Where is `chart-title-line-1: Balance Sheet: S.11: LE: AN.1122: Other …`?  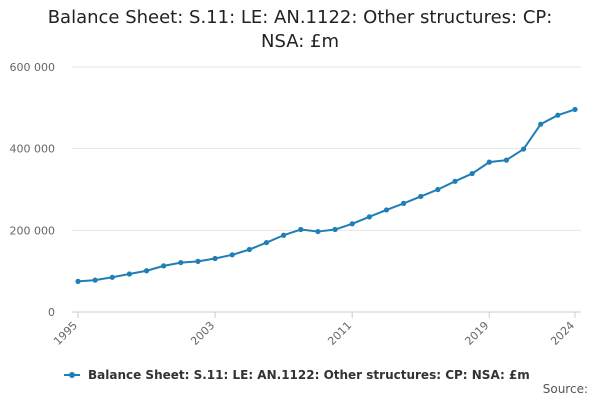
chart-title-line-1: Balance Sheet: S.11: LE: AN.1122: Other … is located at coordinates (300, 17).